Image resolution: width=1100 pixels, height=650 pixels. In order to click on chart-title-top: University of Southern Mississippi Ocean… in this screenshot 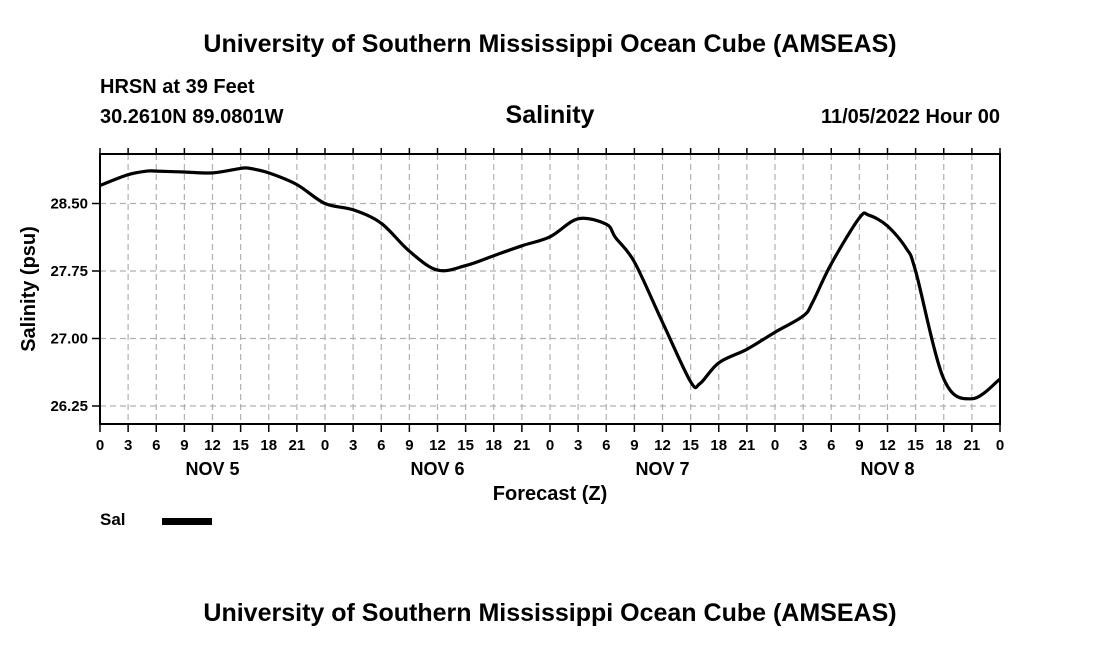, I will do `click(550, 44)`.